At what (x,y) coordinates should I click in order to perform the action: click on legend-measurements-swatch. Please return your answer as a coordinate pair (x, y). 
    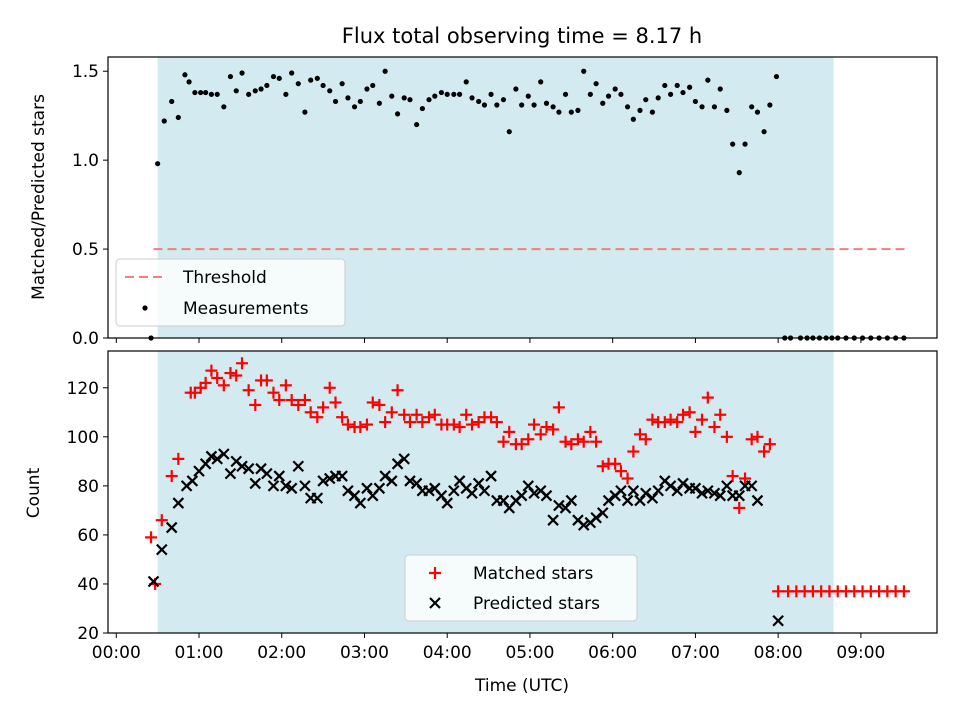
    Looking at the image, I should click on (145, 308).